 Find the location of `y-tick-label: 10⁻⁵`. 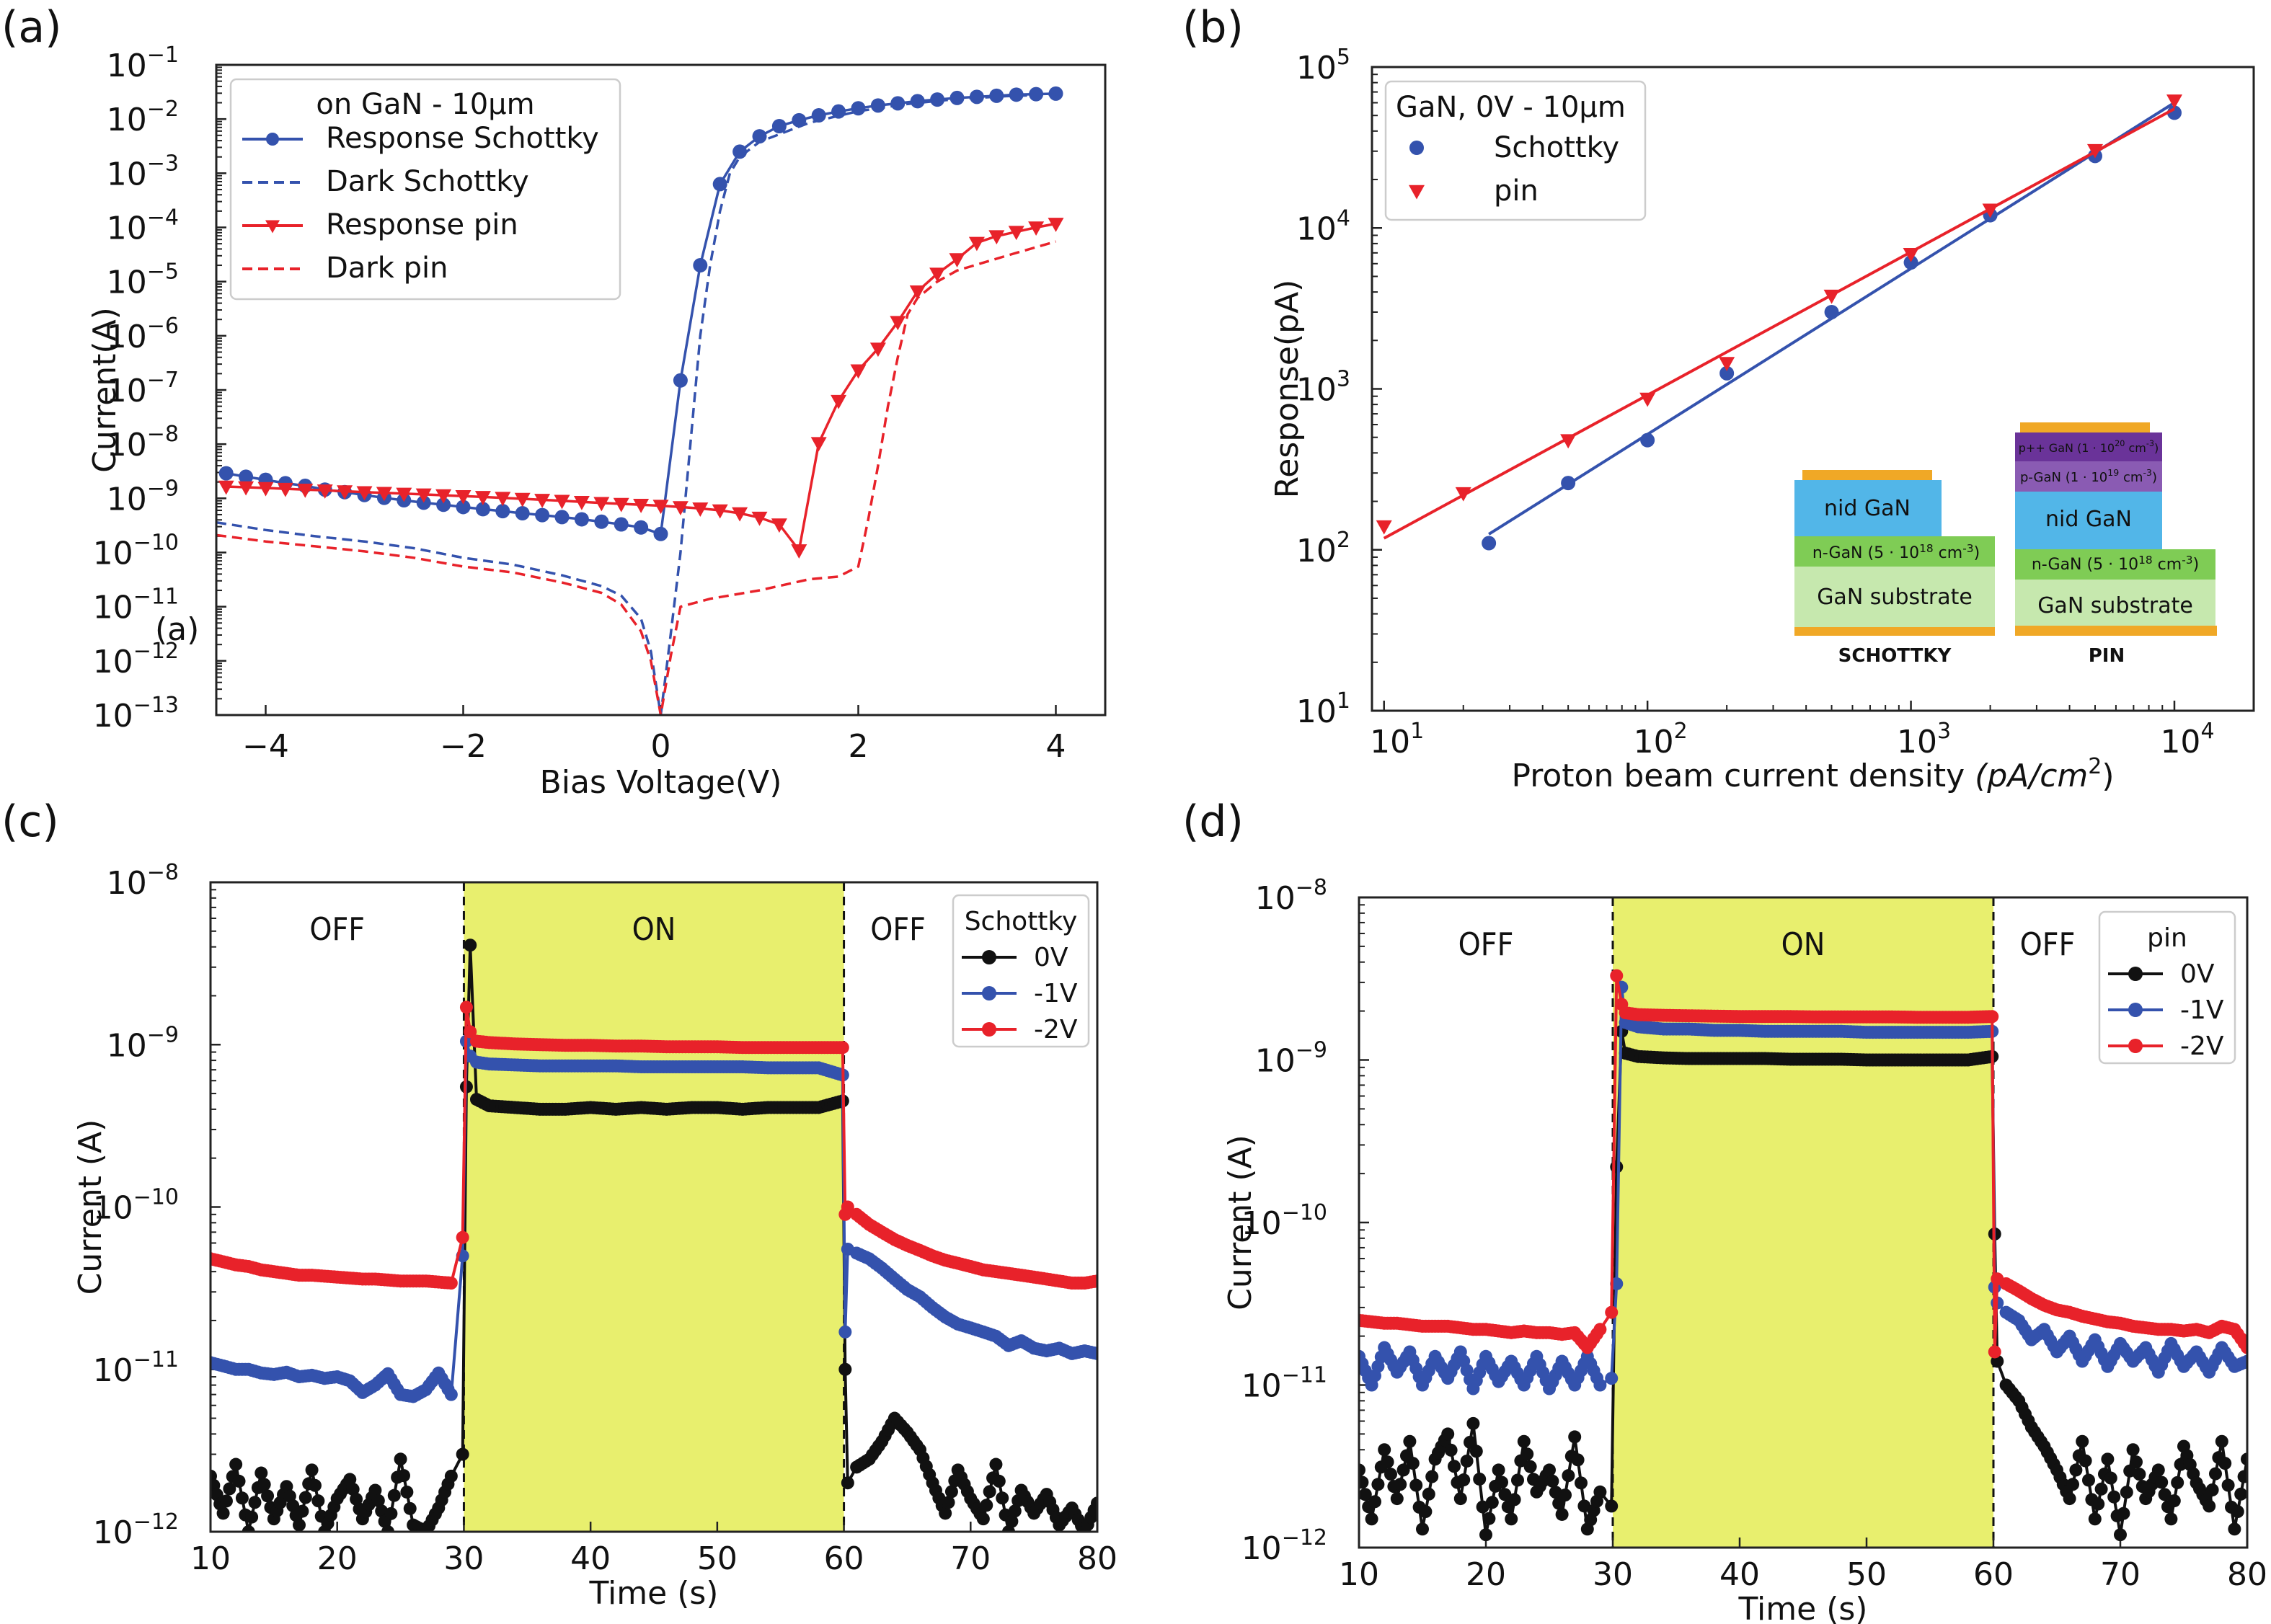

y-tick-label: 10⁻⁵ is located at coordinates (143, 280).